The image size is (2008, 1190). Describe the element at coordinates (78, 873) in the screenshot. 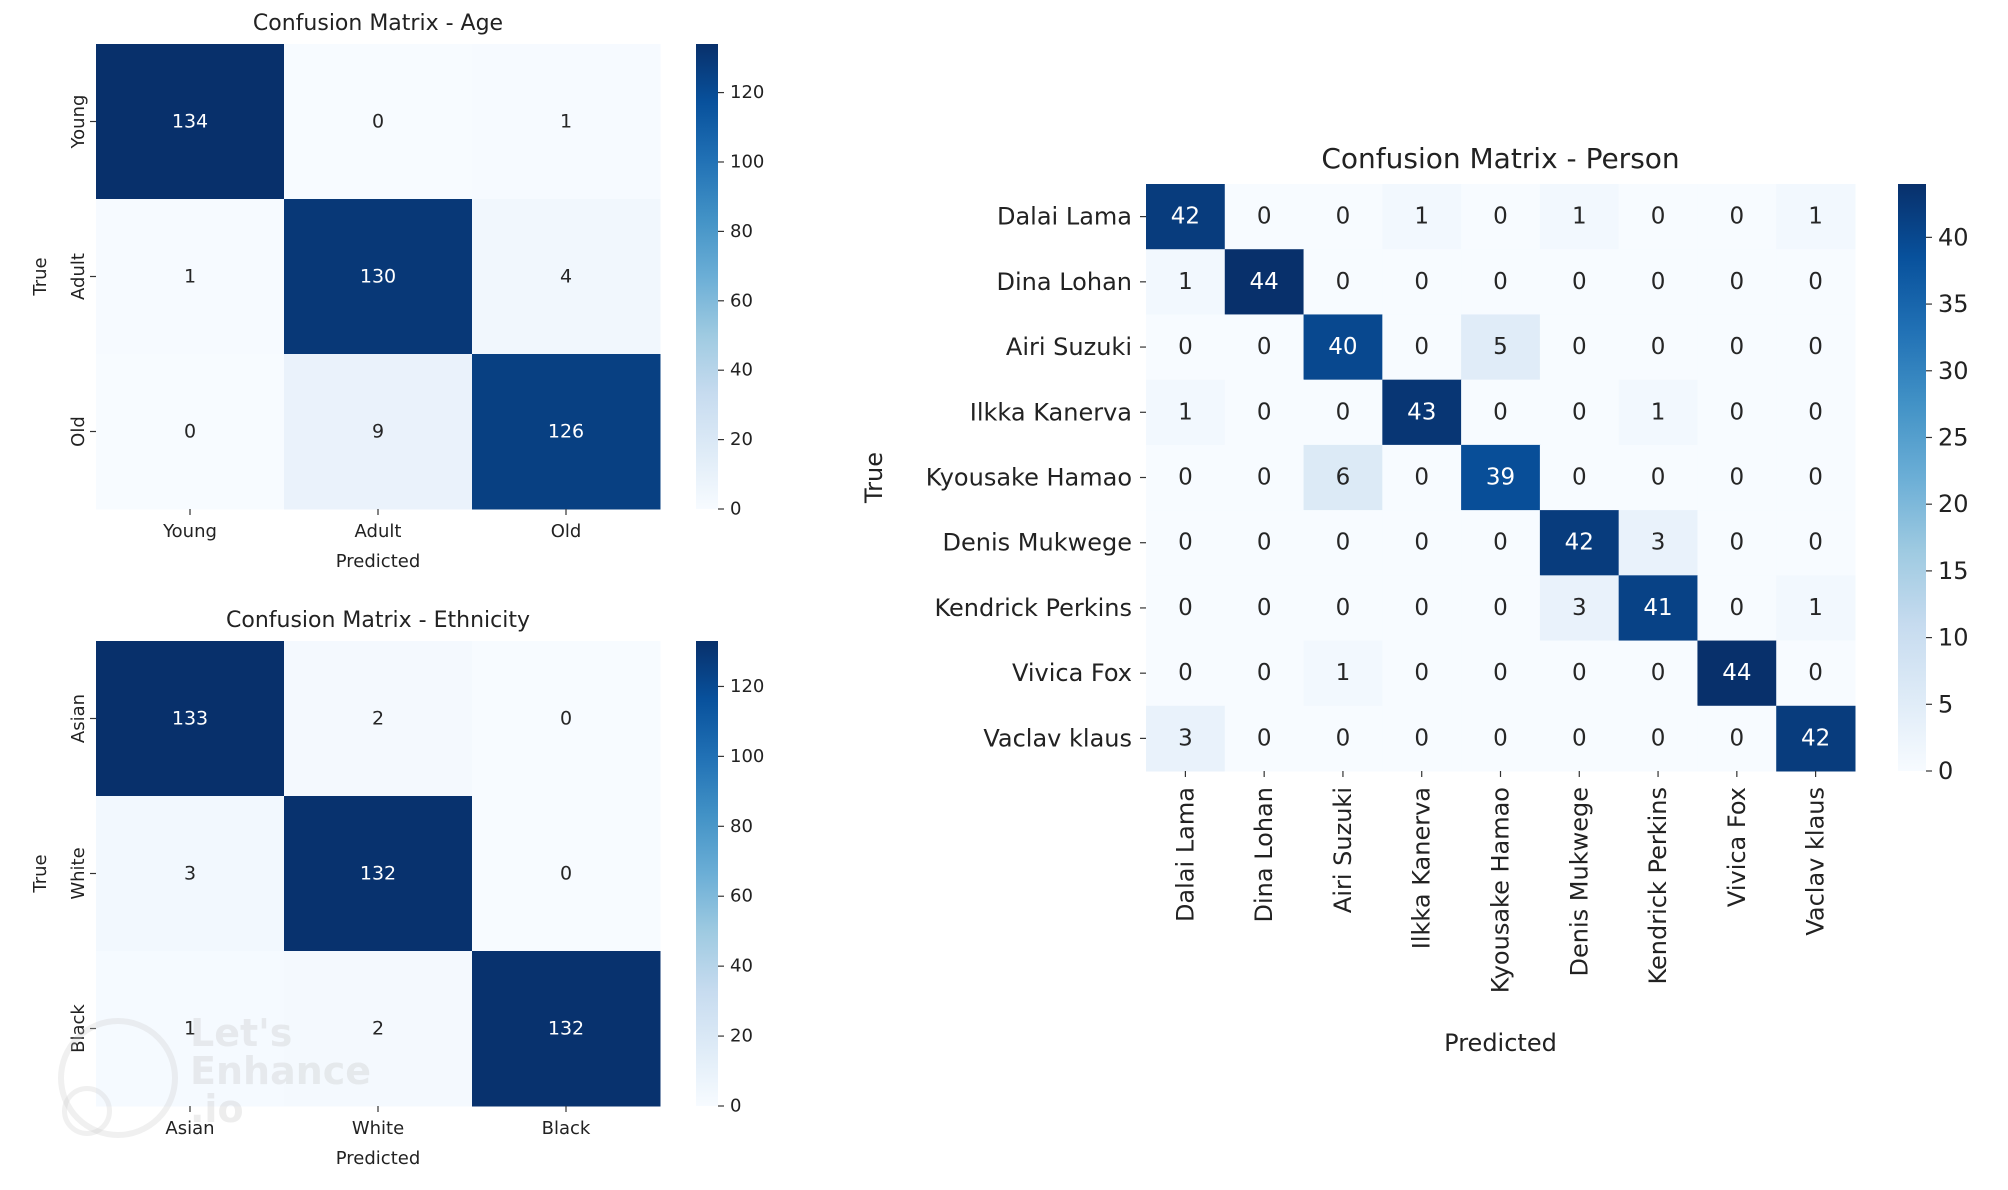

I see `y-tick-label: White` at that location.